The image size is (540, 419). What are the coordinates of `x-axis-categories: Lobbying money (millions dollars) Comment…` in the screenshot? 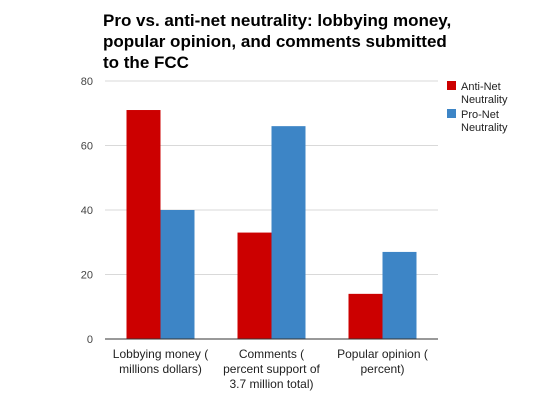 It's located at (270, 369).